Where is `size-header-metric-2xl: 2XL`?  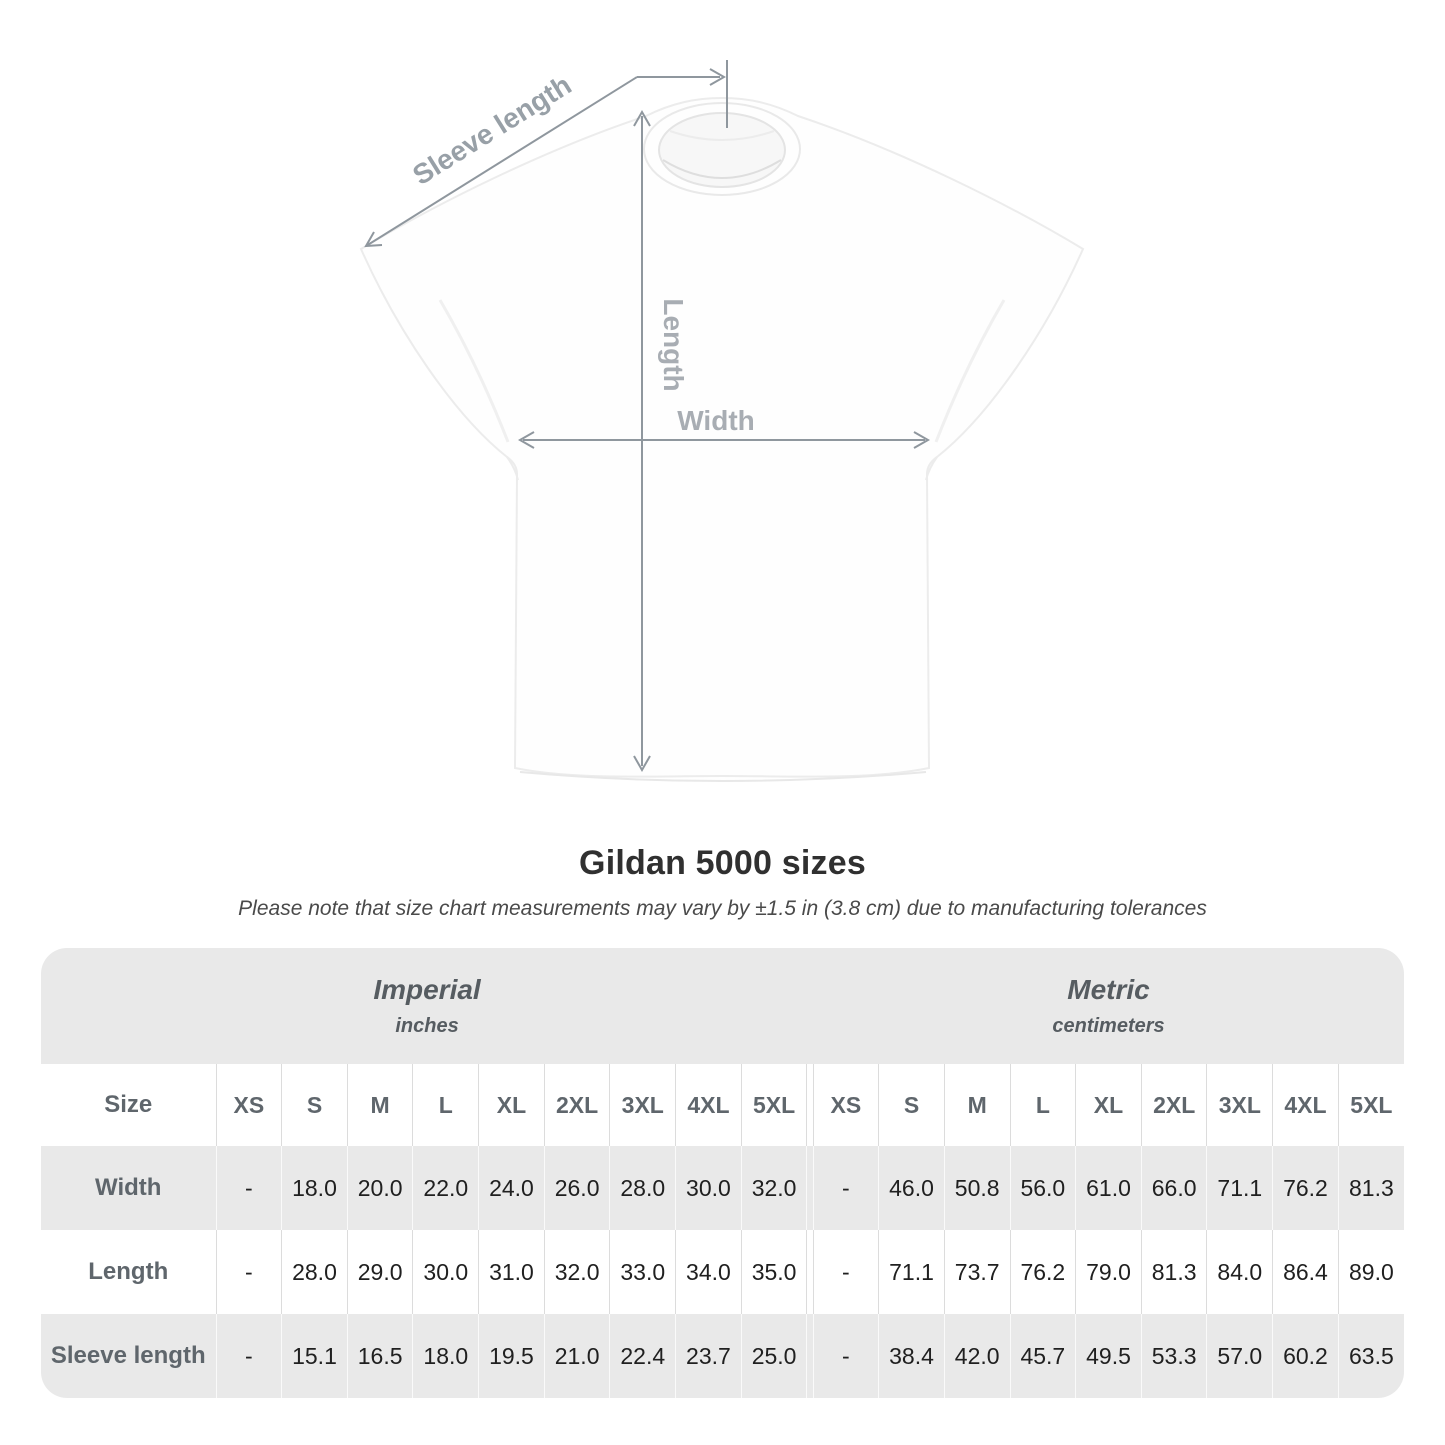
size-header-metric-2xl: 2XL is located at coordinates (1173, 1105).